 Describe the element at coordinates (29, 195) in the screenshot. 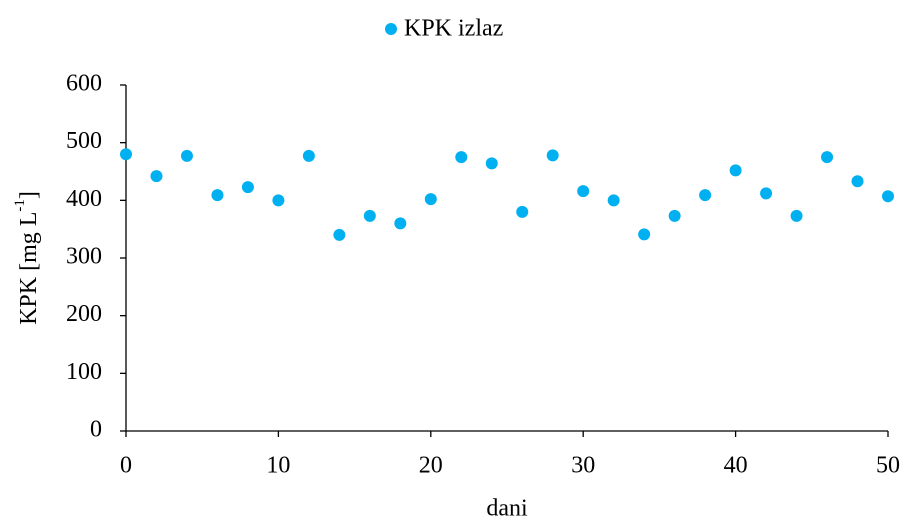

I see `y-axis-label-end: ]` at that location.